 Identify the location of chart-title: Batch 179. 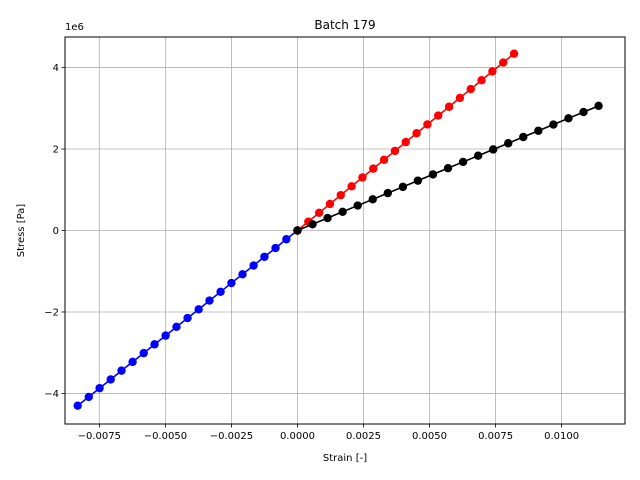
(344, 25).